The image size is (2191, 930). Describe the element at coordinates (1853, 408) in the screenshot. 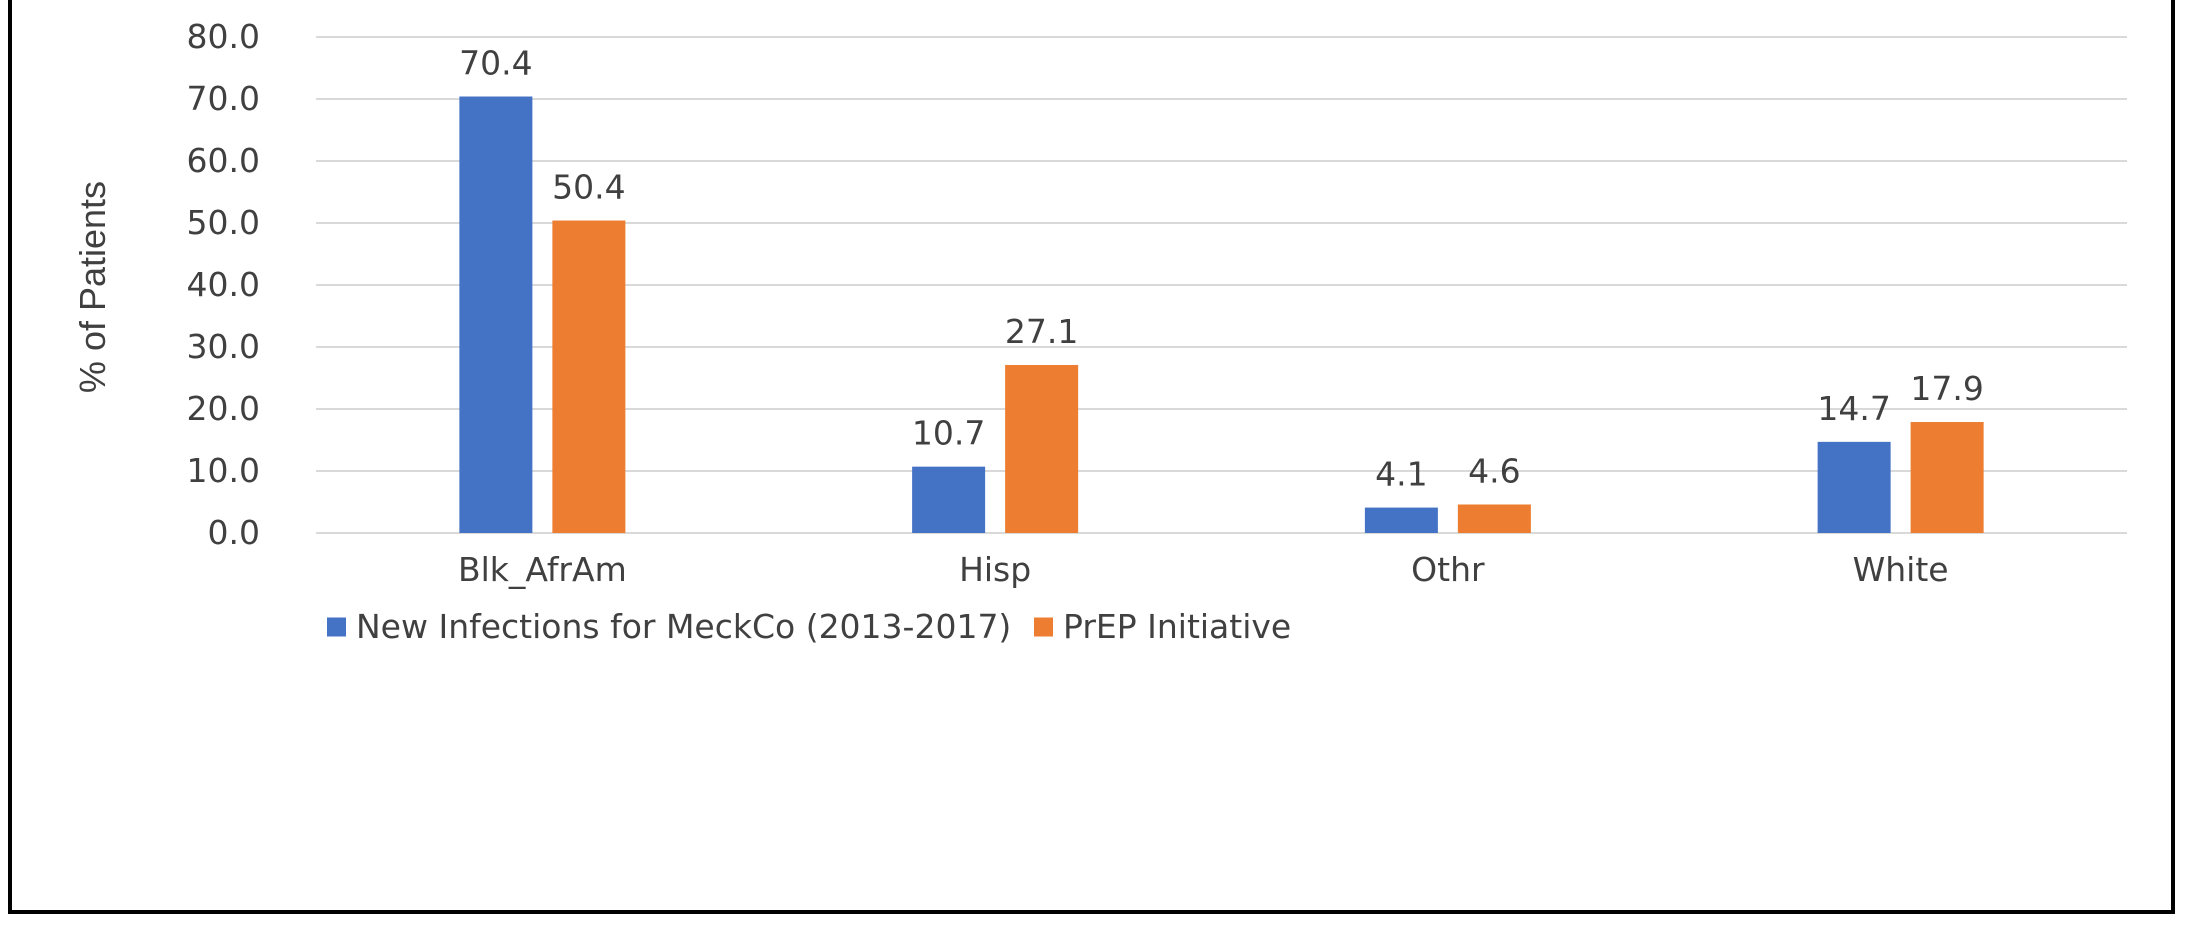

I see `data-label: 14.7` at that location.